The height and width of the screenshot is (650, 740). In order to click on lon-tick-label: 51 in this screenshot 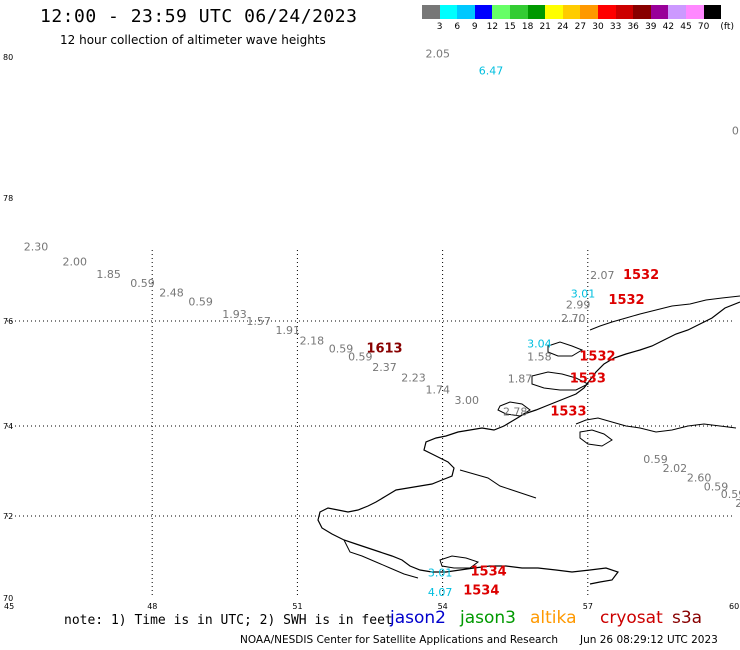, I will do `click(297, 606)`.